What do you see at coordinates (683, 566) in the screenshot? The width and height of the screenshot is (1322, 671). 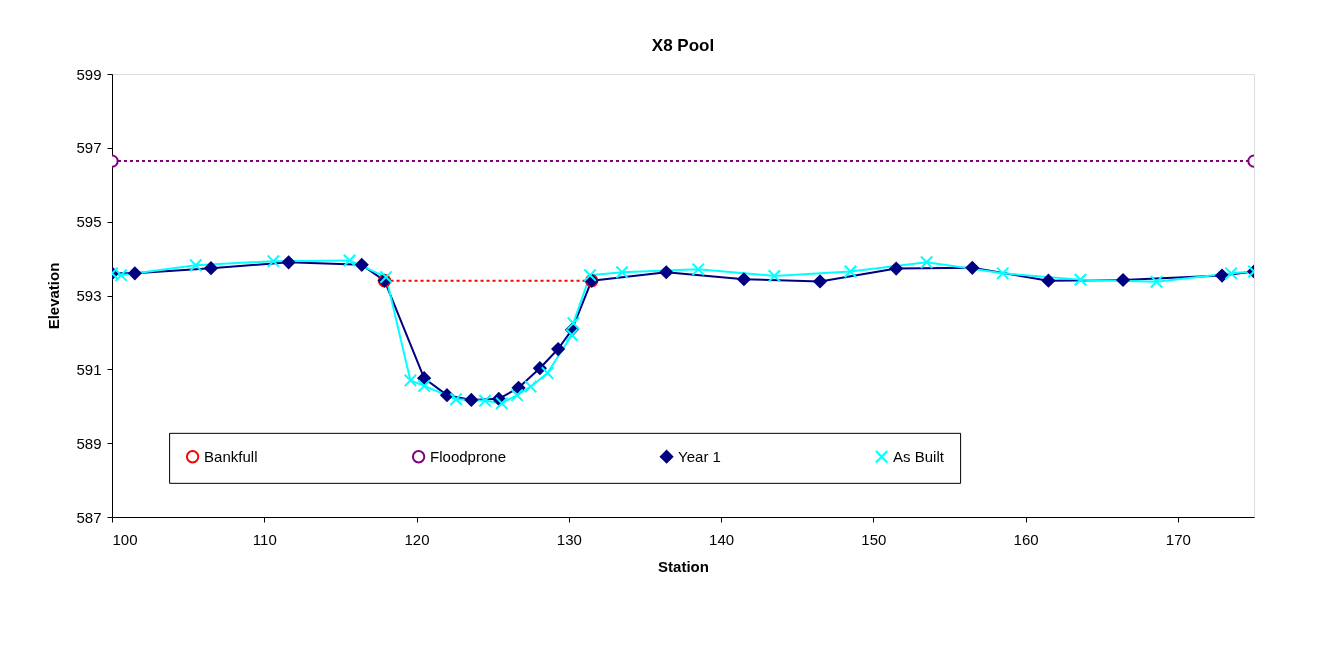 I see `x-axis-title: Station` at bounding box center [683, 566].